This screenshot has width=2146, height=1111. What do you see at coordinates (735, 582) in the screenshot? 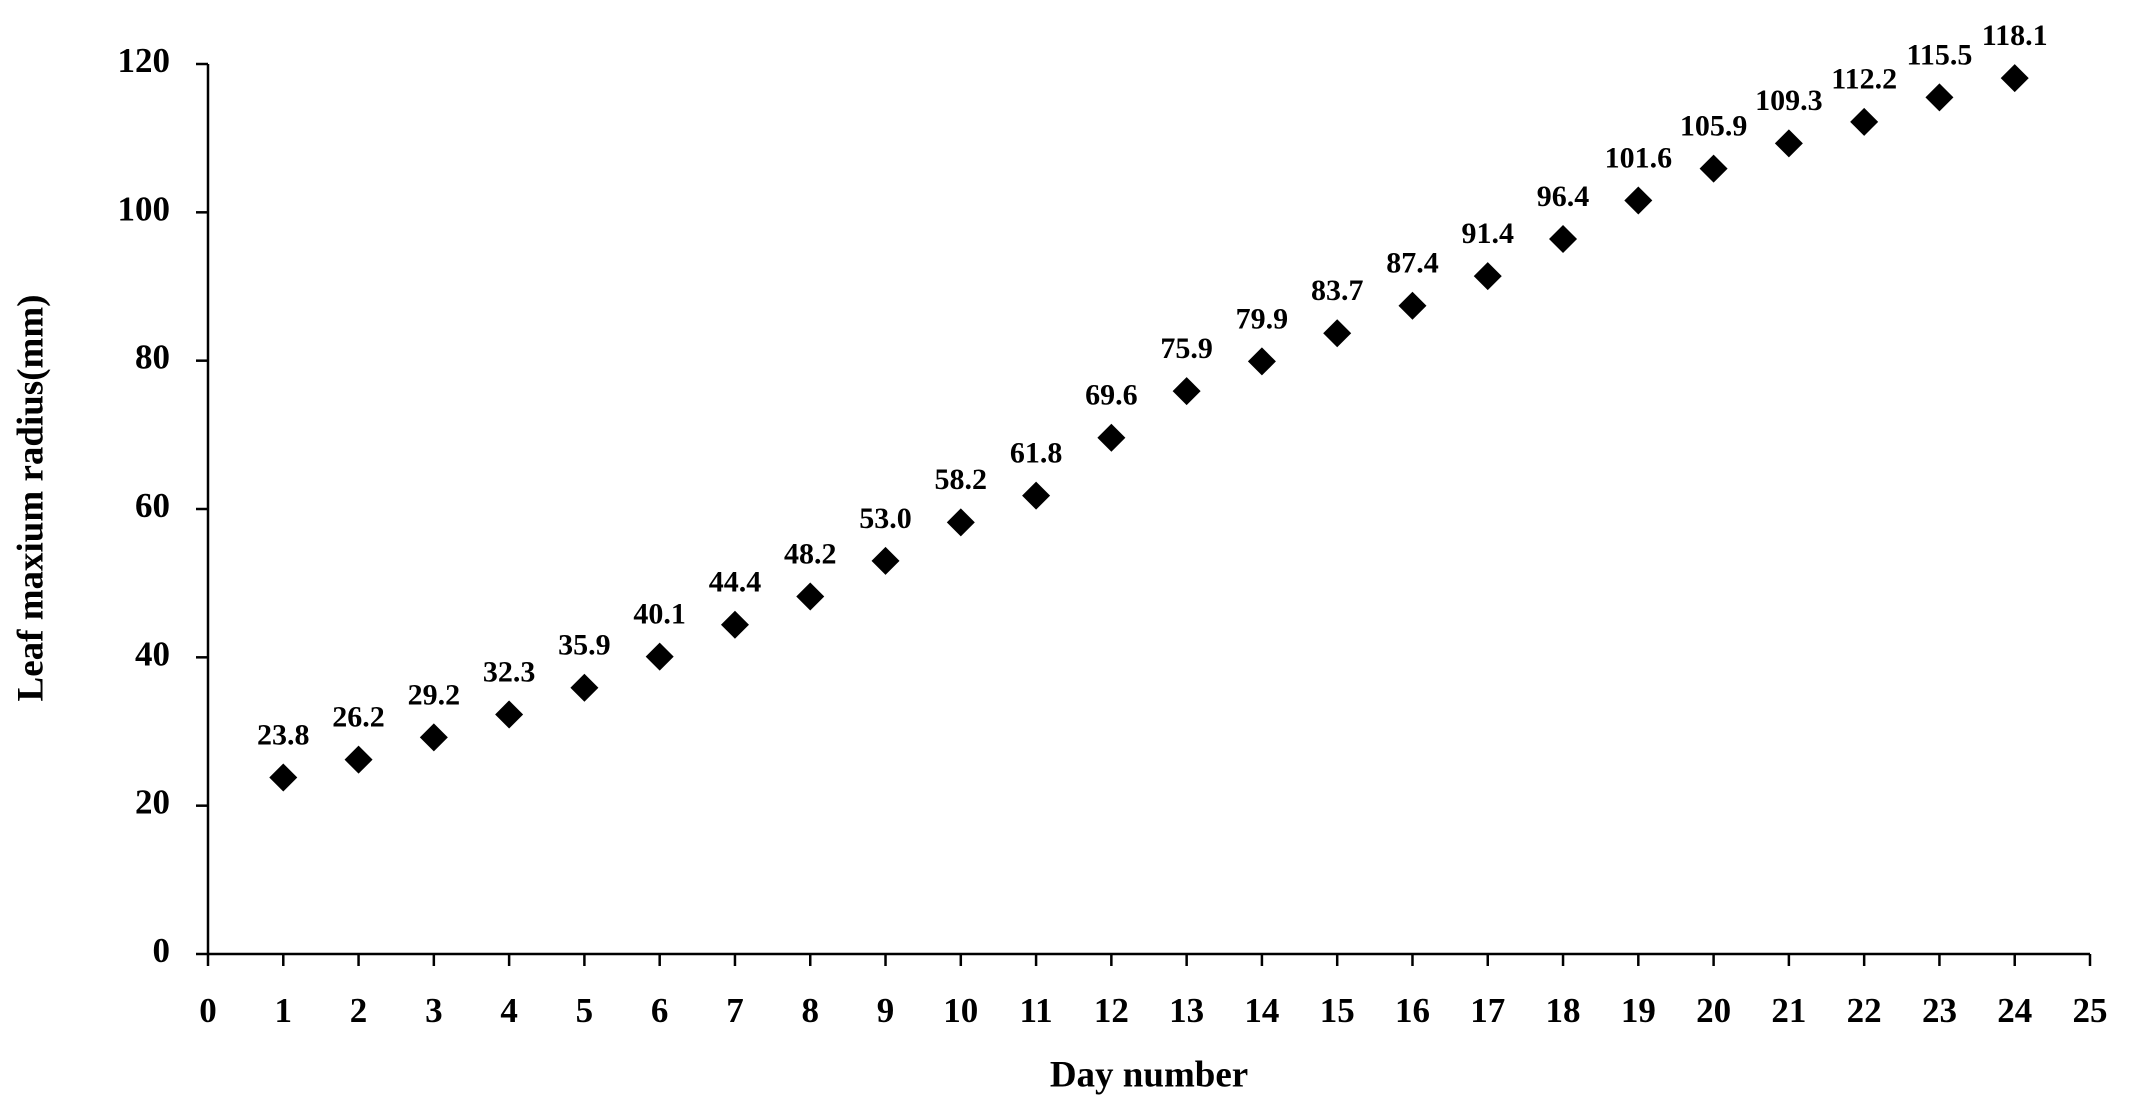
I see `data-label: 44.4` at bounding box center [735, 582].